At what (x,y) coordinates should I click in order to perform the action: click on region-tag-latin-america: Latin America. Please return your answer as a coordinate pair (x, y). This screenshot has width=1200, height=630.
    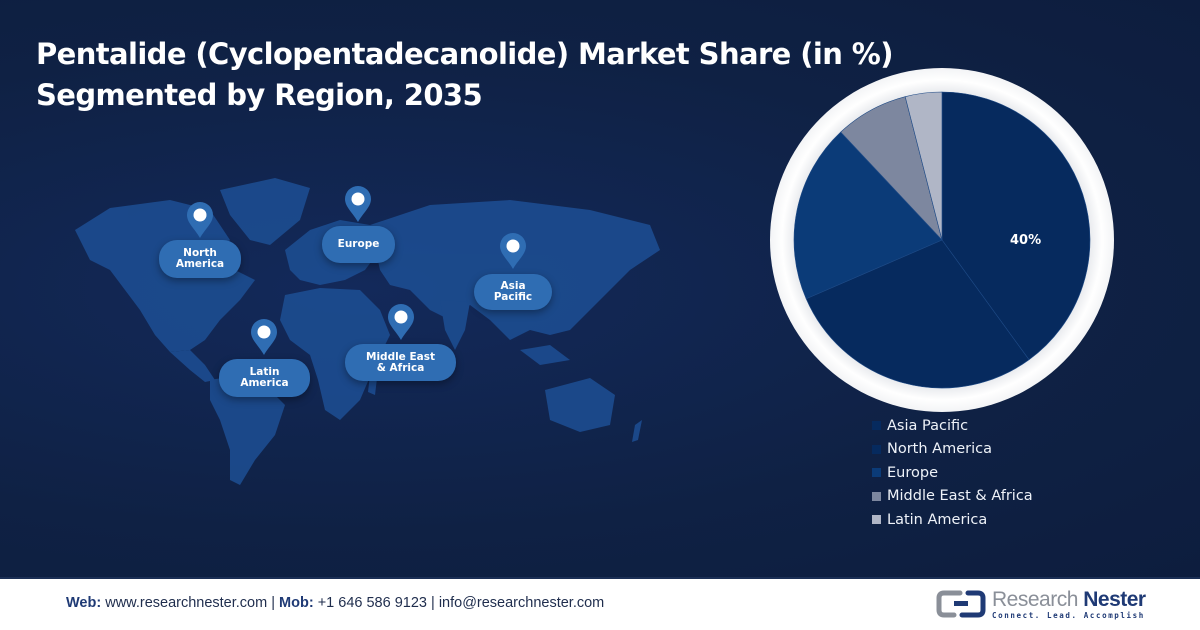
    Looking at the image, I should click on (264, 378).